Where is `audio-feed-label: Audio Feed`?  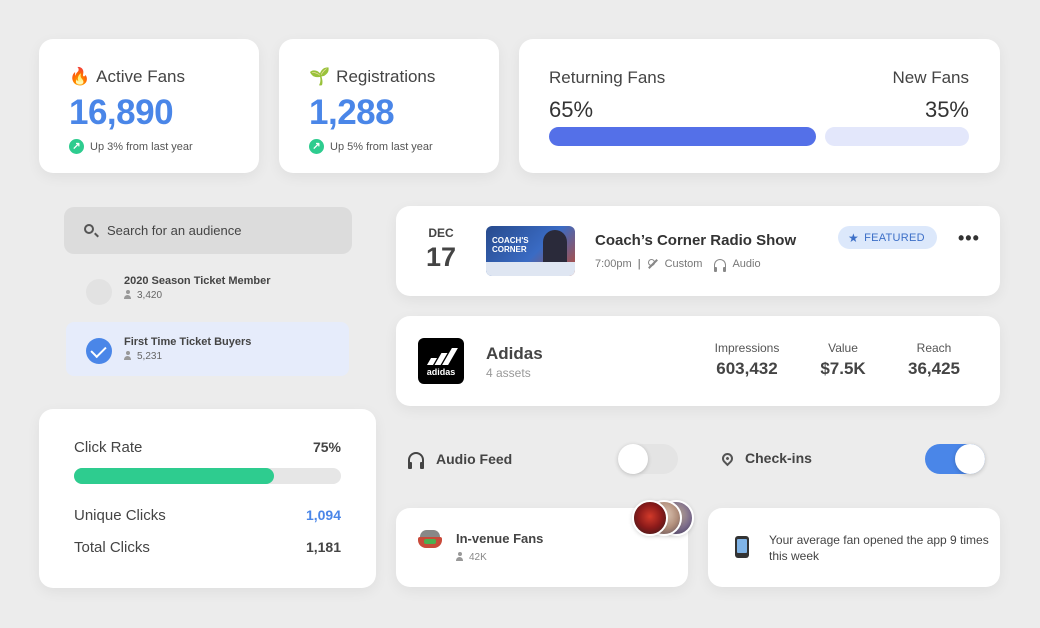 audio-feed-label: Audio Feed is located at coordinates (460, 460).